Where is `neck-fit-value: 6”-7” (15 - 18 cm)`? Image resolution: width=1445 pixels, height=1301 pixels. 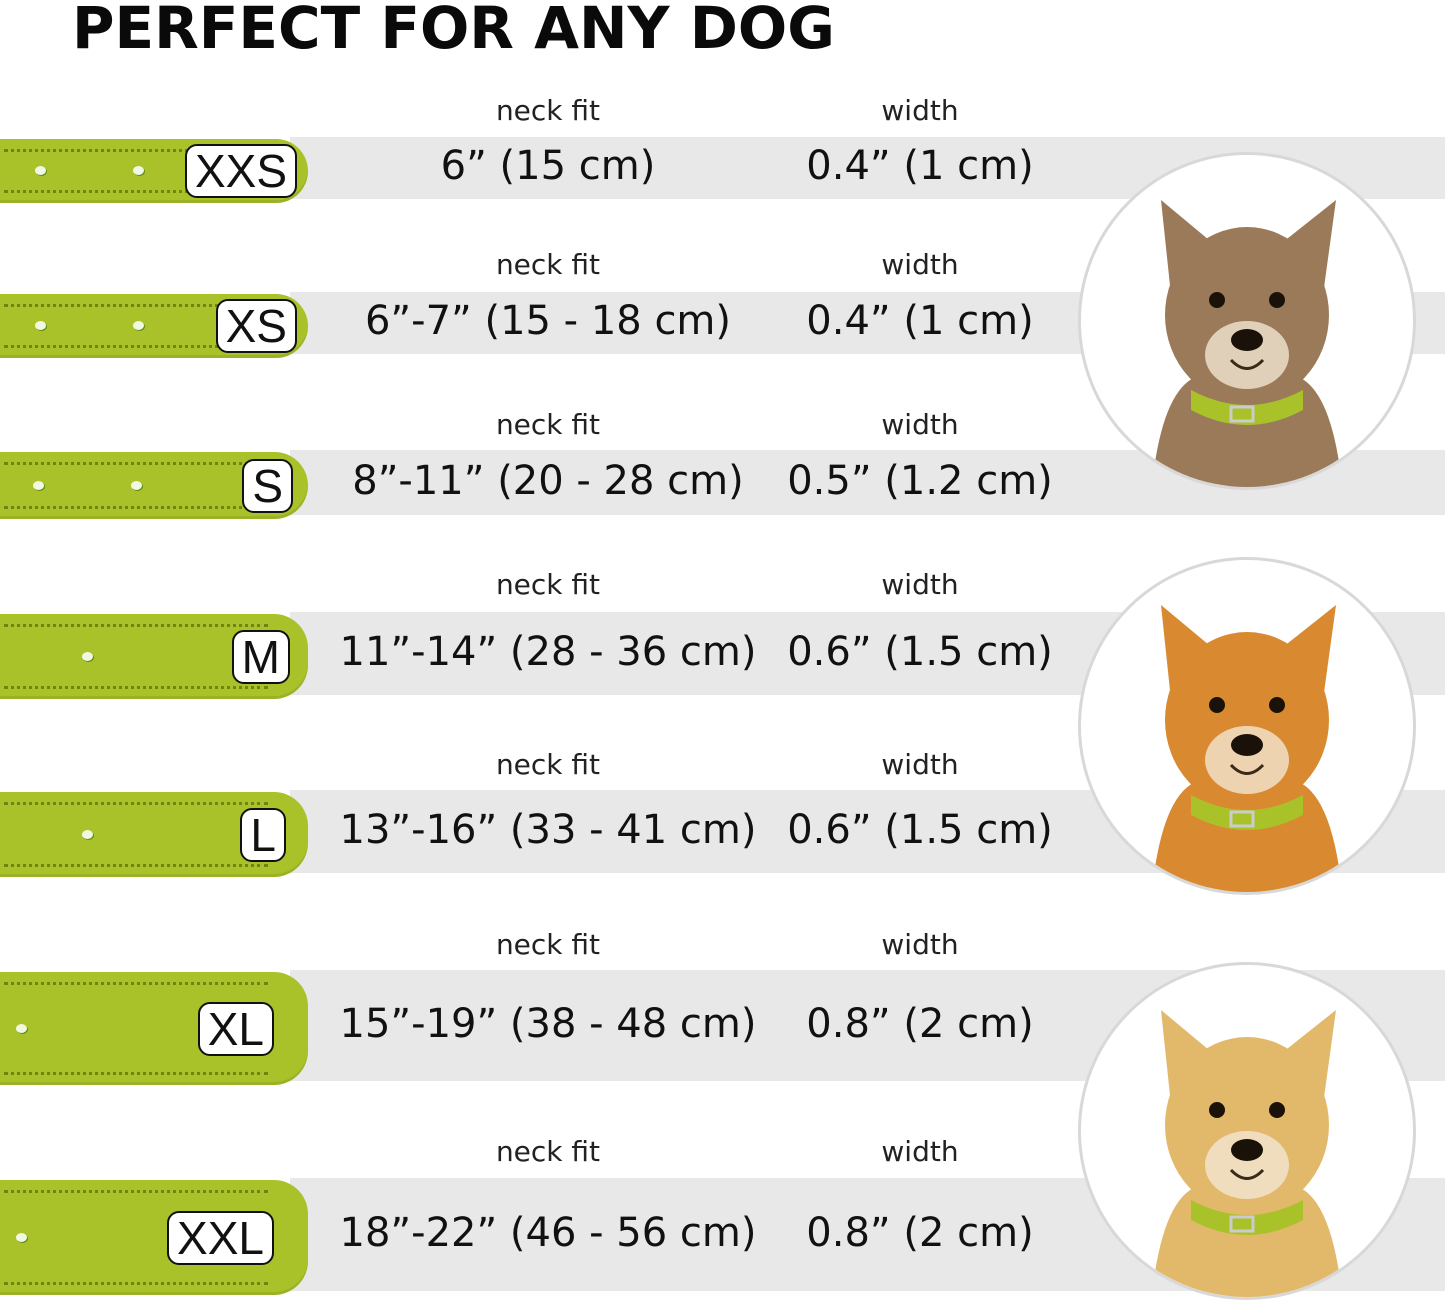 neck-fit-value: 6”-7” (15 - 18 cm) is located at coordinates (548, 321).